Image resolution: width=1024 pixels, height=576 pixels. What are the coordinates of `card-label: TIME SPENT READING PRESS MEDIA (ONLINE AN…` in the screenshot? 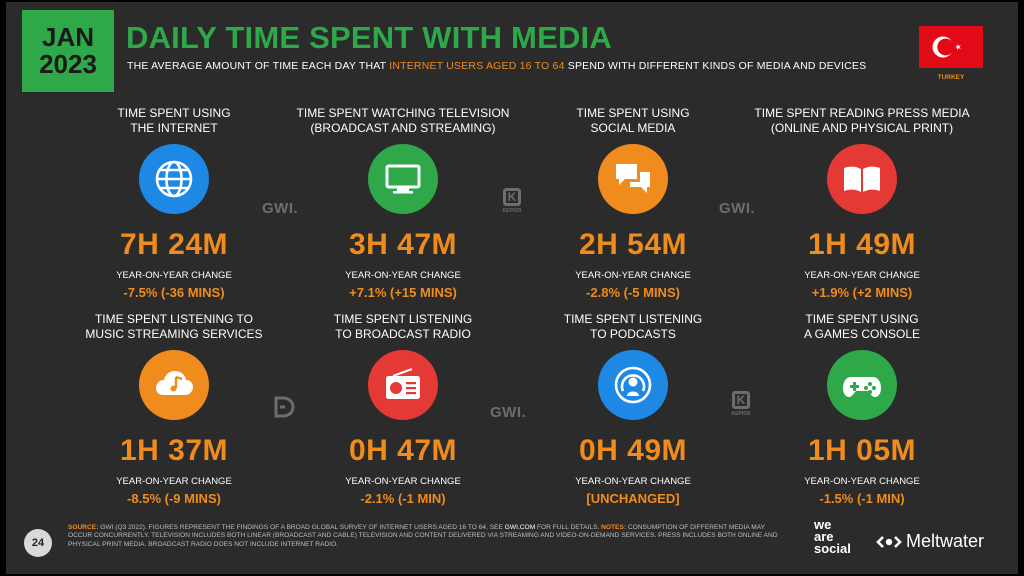 It's located at (862, 120).